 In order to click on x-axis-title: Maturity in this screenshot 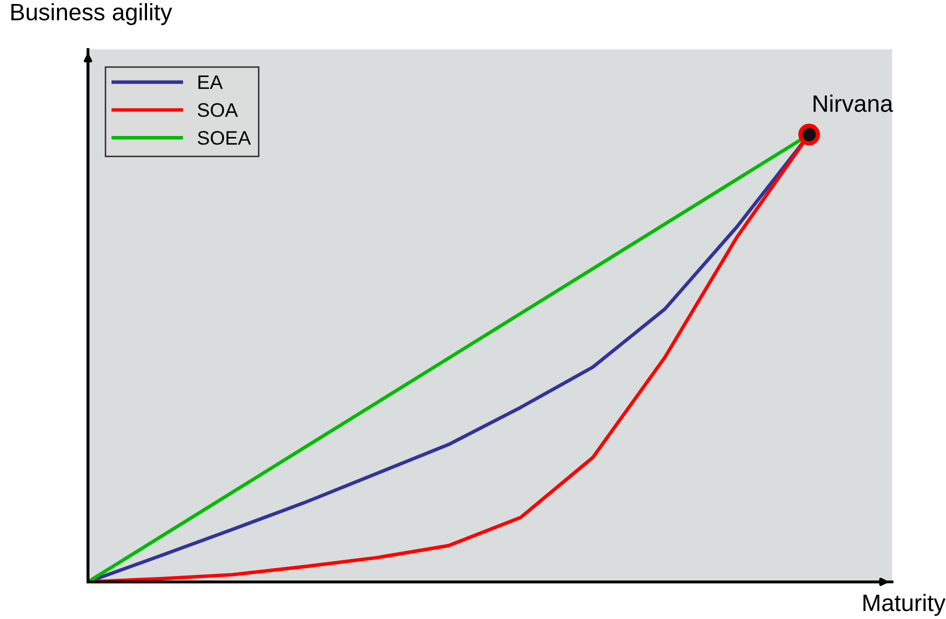, I will do `click(905, 605)`.